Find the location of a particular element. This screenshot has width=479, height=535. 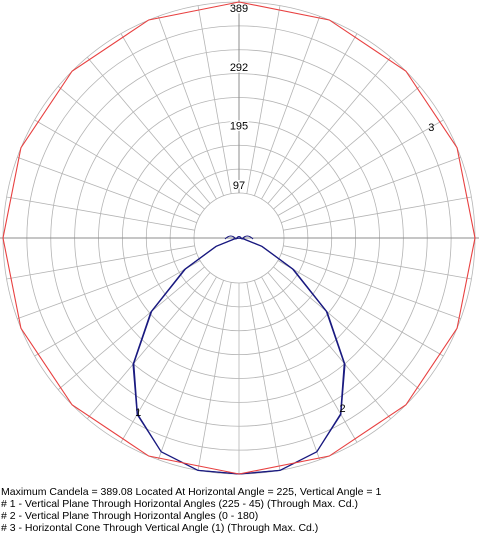

ring-label: 195 is located at coordinates (239, 127).